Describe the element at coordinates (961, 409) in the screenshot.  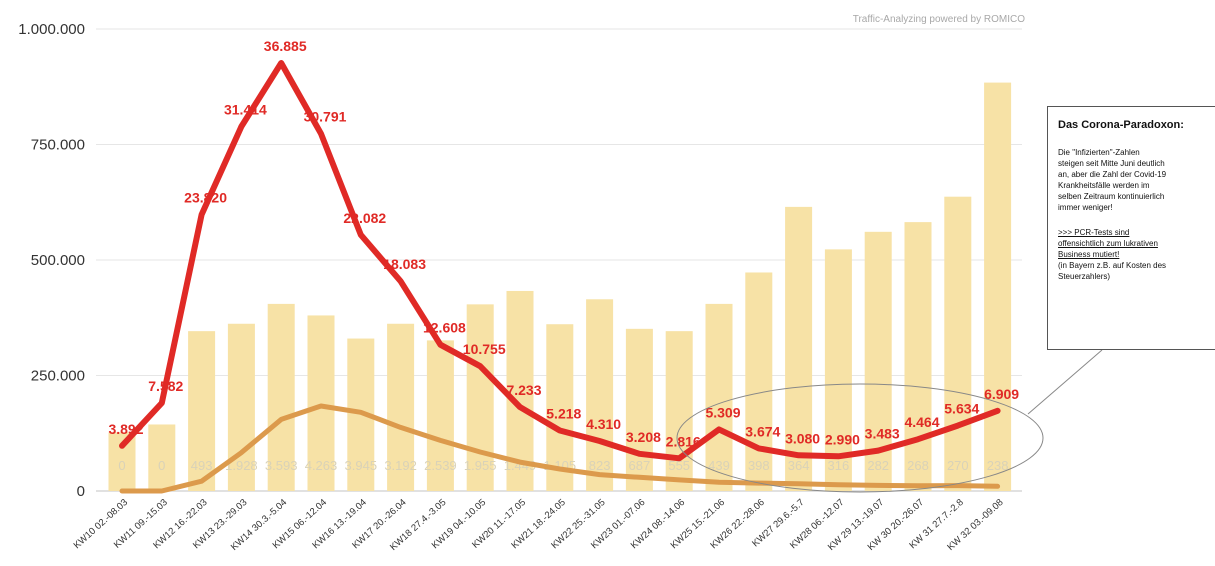
I see `red-data-label: 5.634` at that location.